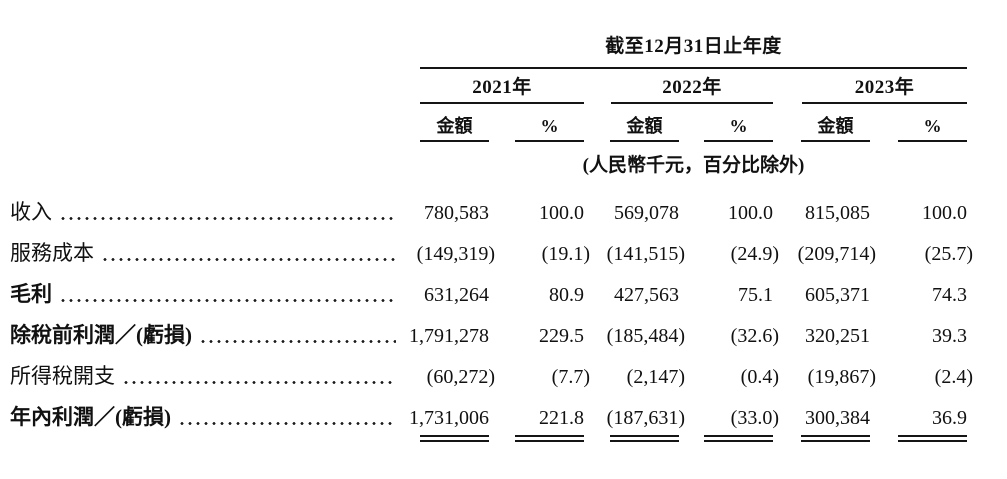 The image size is (1007, 479). Describe the element at coordinates (754, 254) in the screenshot. I see `cell-value: (24.9)` at that location.